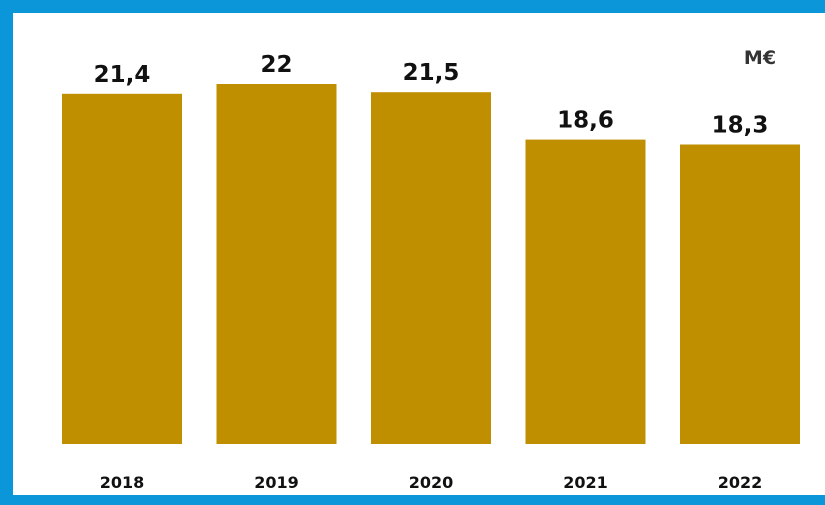  What do you see at coordinates (760, 58) in the screenshot?
I see `unit-label: M€` at bounding box center [760, 58].